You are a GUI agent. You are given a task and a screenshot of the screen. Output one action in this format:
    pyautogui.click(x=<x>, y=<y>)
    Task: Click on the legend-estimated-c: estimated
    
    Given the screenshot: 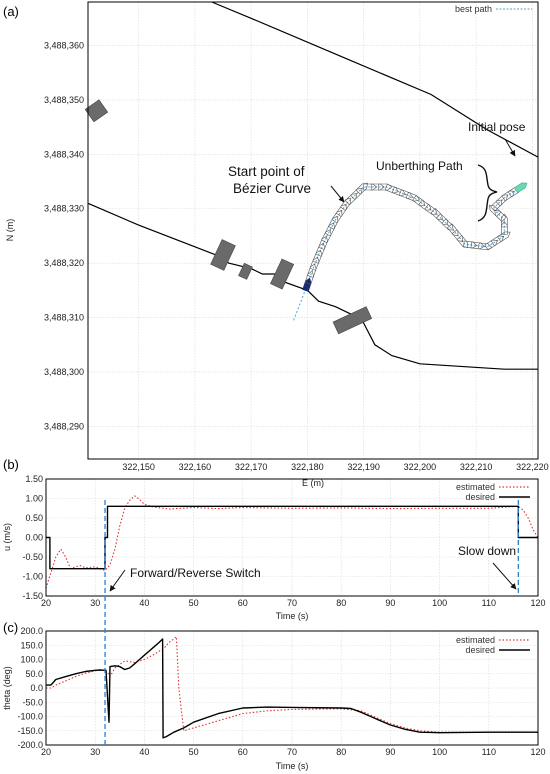 What is the action you would take?
    pyautogui.click(x=475, y=640)
    